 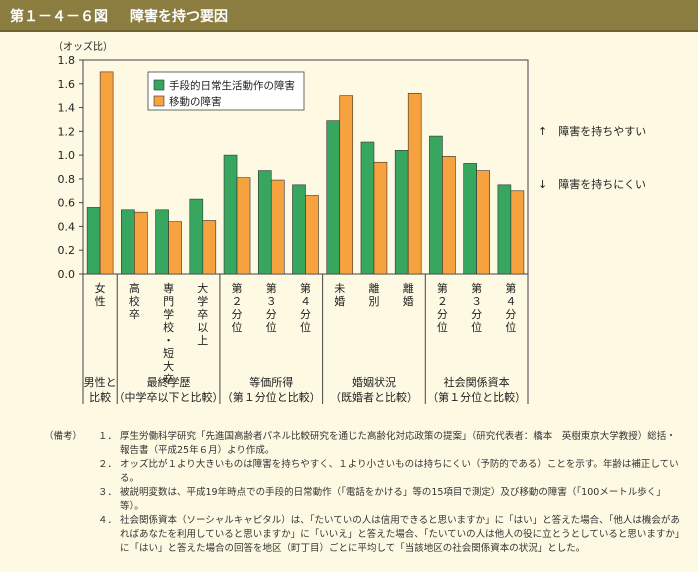 I want to click on category-label-char: 女, so click(x=100, y=288).